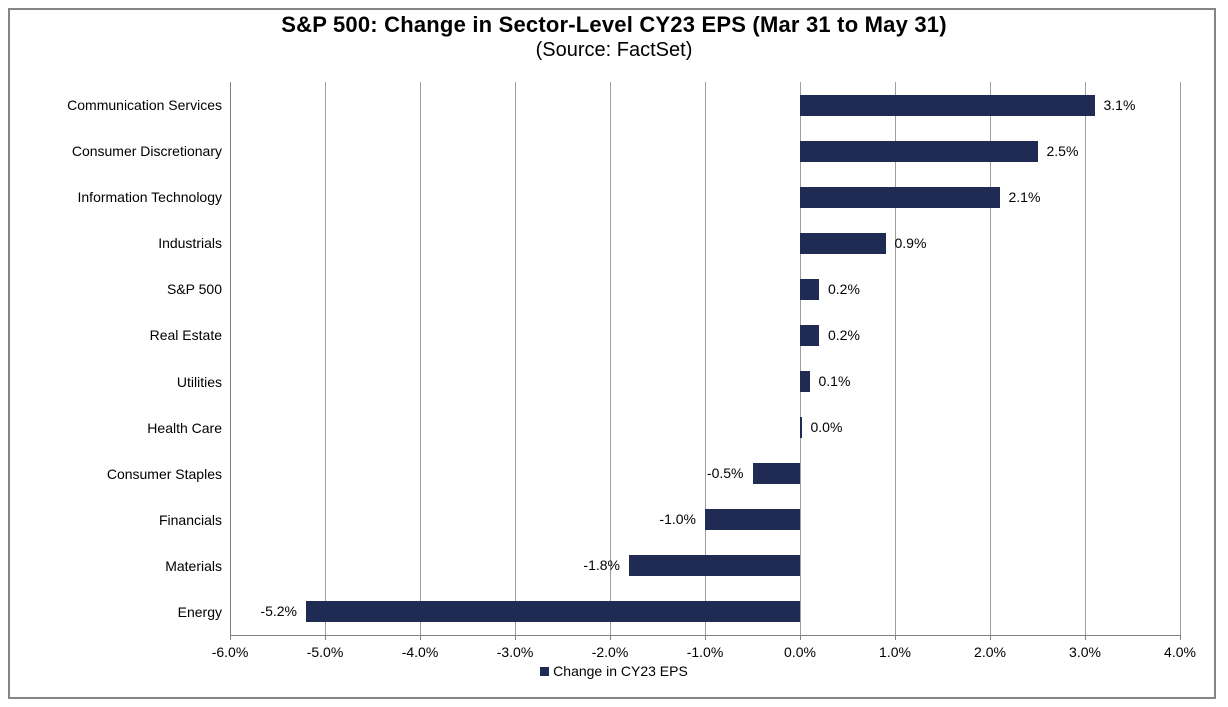 The height and width of the screenshot is (707, 1228). I want to click on bar-health-care, so click(801, 428).